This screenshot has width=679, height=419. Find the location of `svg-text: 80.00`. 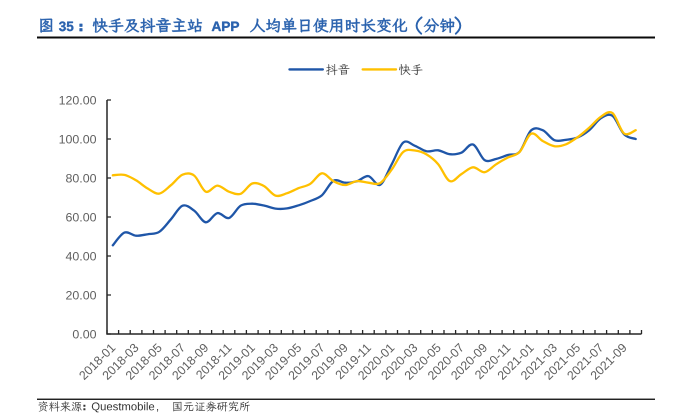

svg-text: 80.00 is located at coordinates (80, 179).